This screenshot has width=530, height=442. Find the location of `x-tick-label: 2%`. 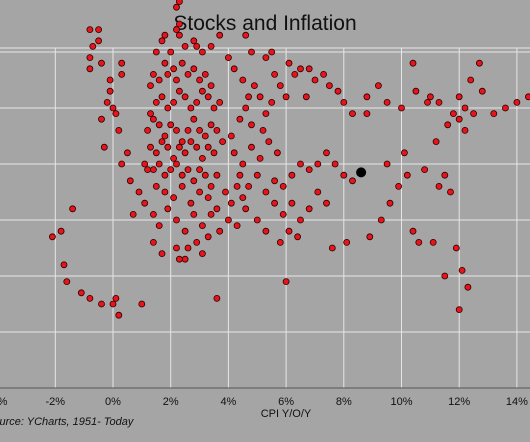

x-tick-label: 2% is located at coordinates (171, 402).